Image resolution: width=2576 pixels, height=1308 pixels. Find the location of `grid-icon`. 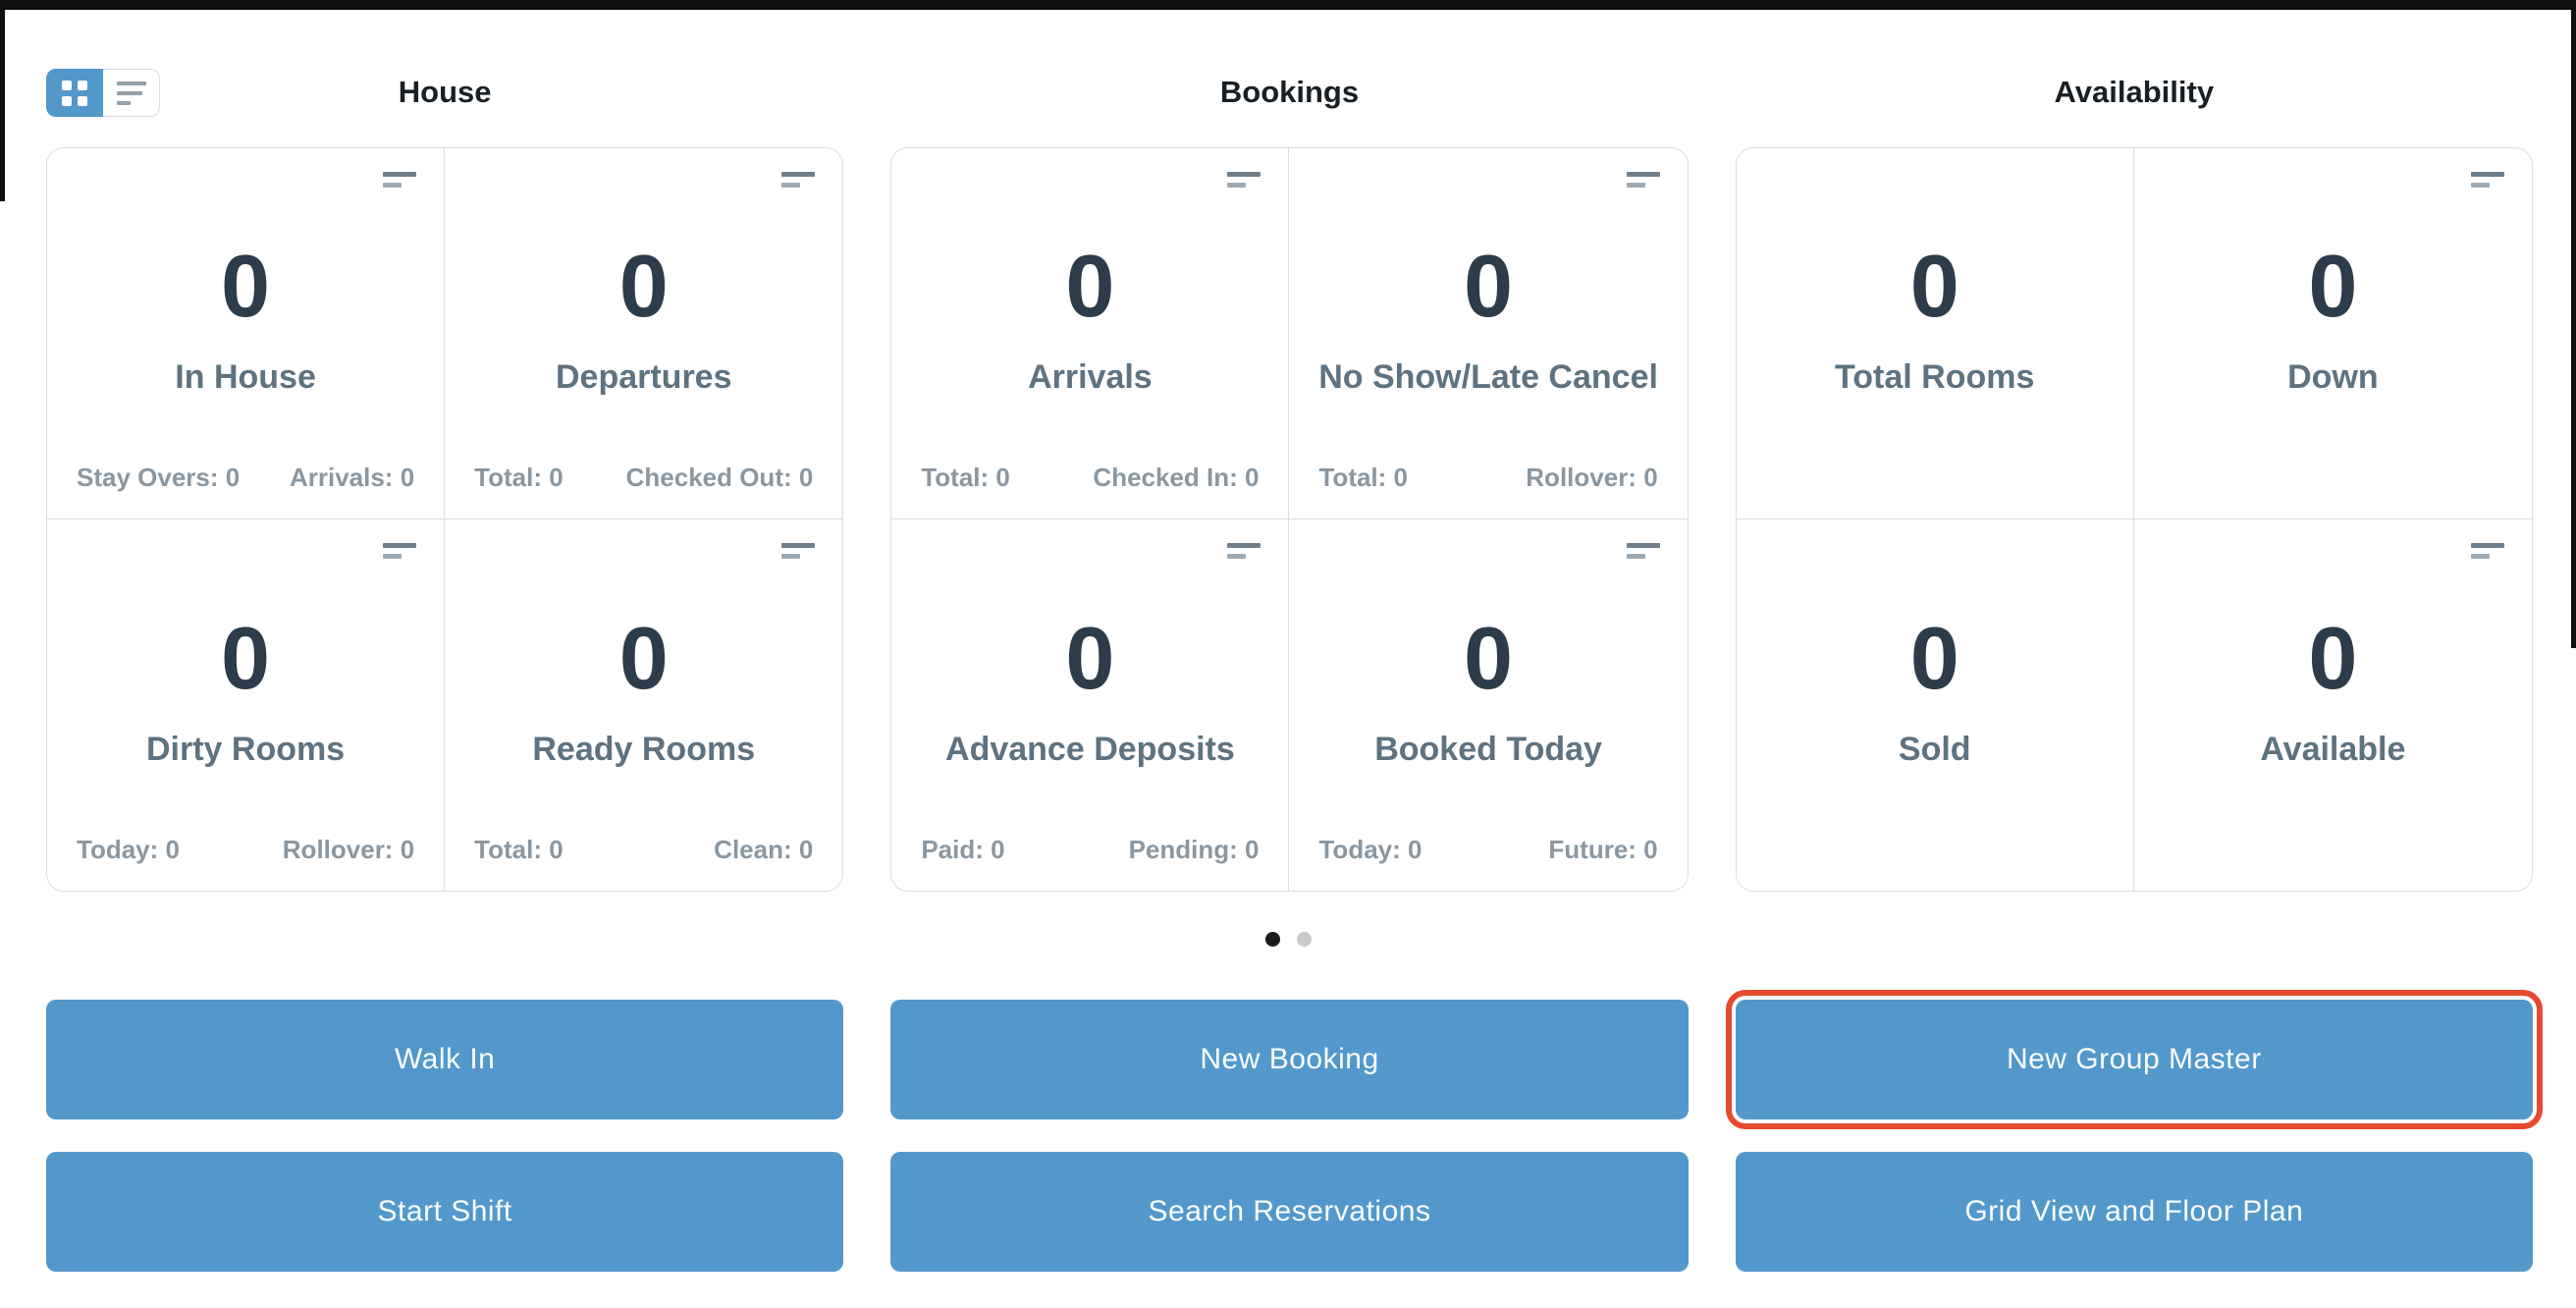

grid-icon is located at coordinates (74, 93).